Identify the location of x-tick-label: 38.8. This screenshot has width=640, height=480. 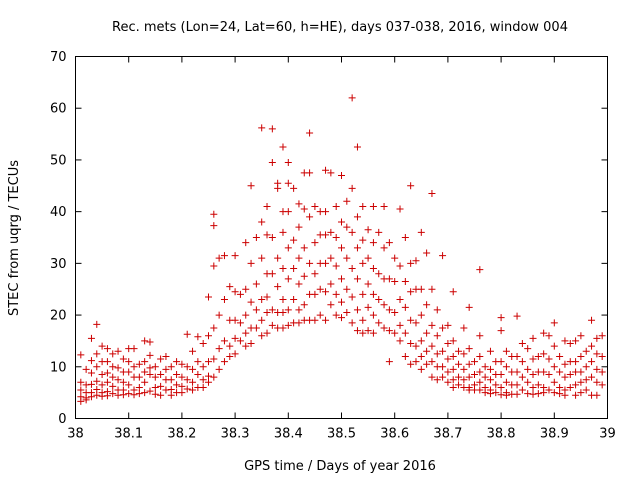
(501, 434).